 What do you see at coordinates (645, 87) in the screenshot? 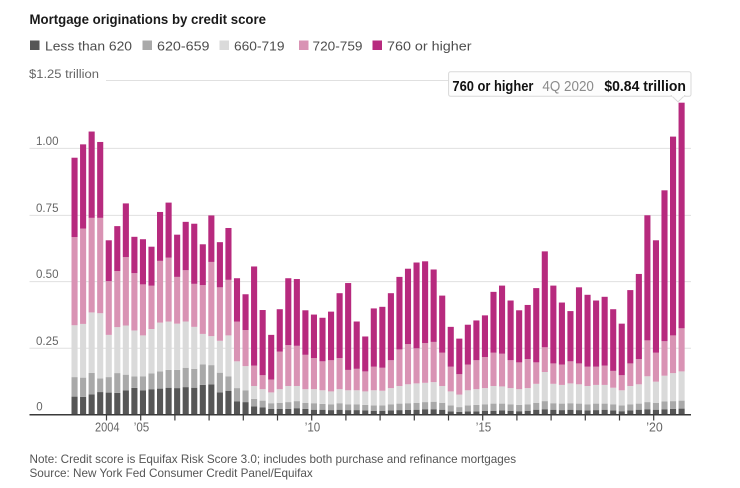
I see `svg-text: $0.84 trillion` at bounding box center [645, 87].